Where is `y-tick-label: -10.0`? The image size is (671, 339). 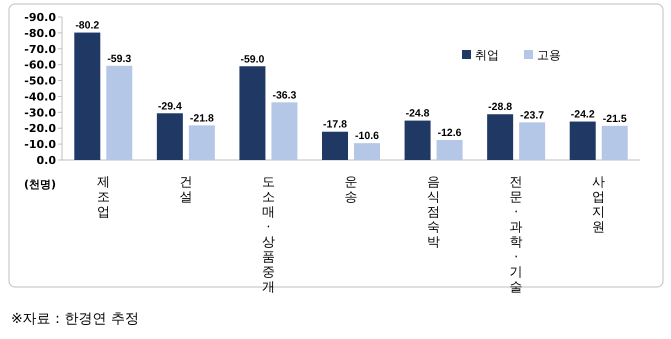 y-tick-label: -10.0 is located at coordinates (40, 145).